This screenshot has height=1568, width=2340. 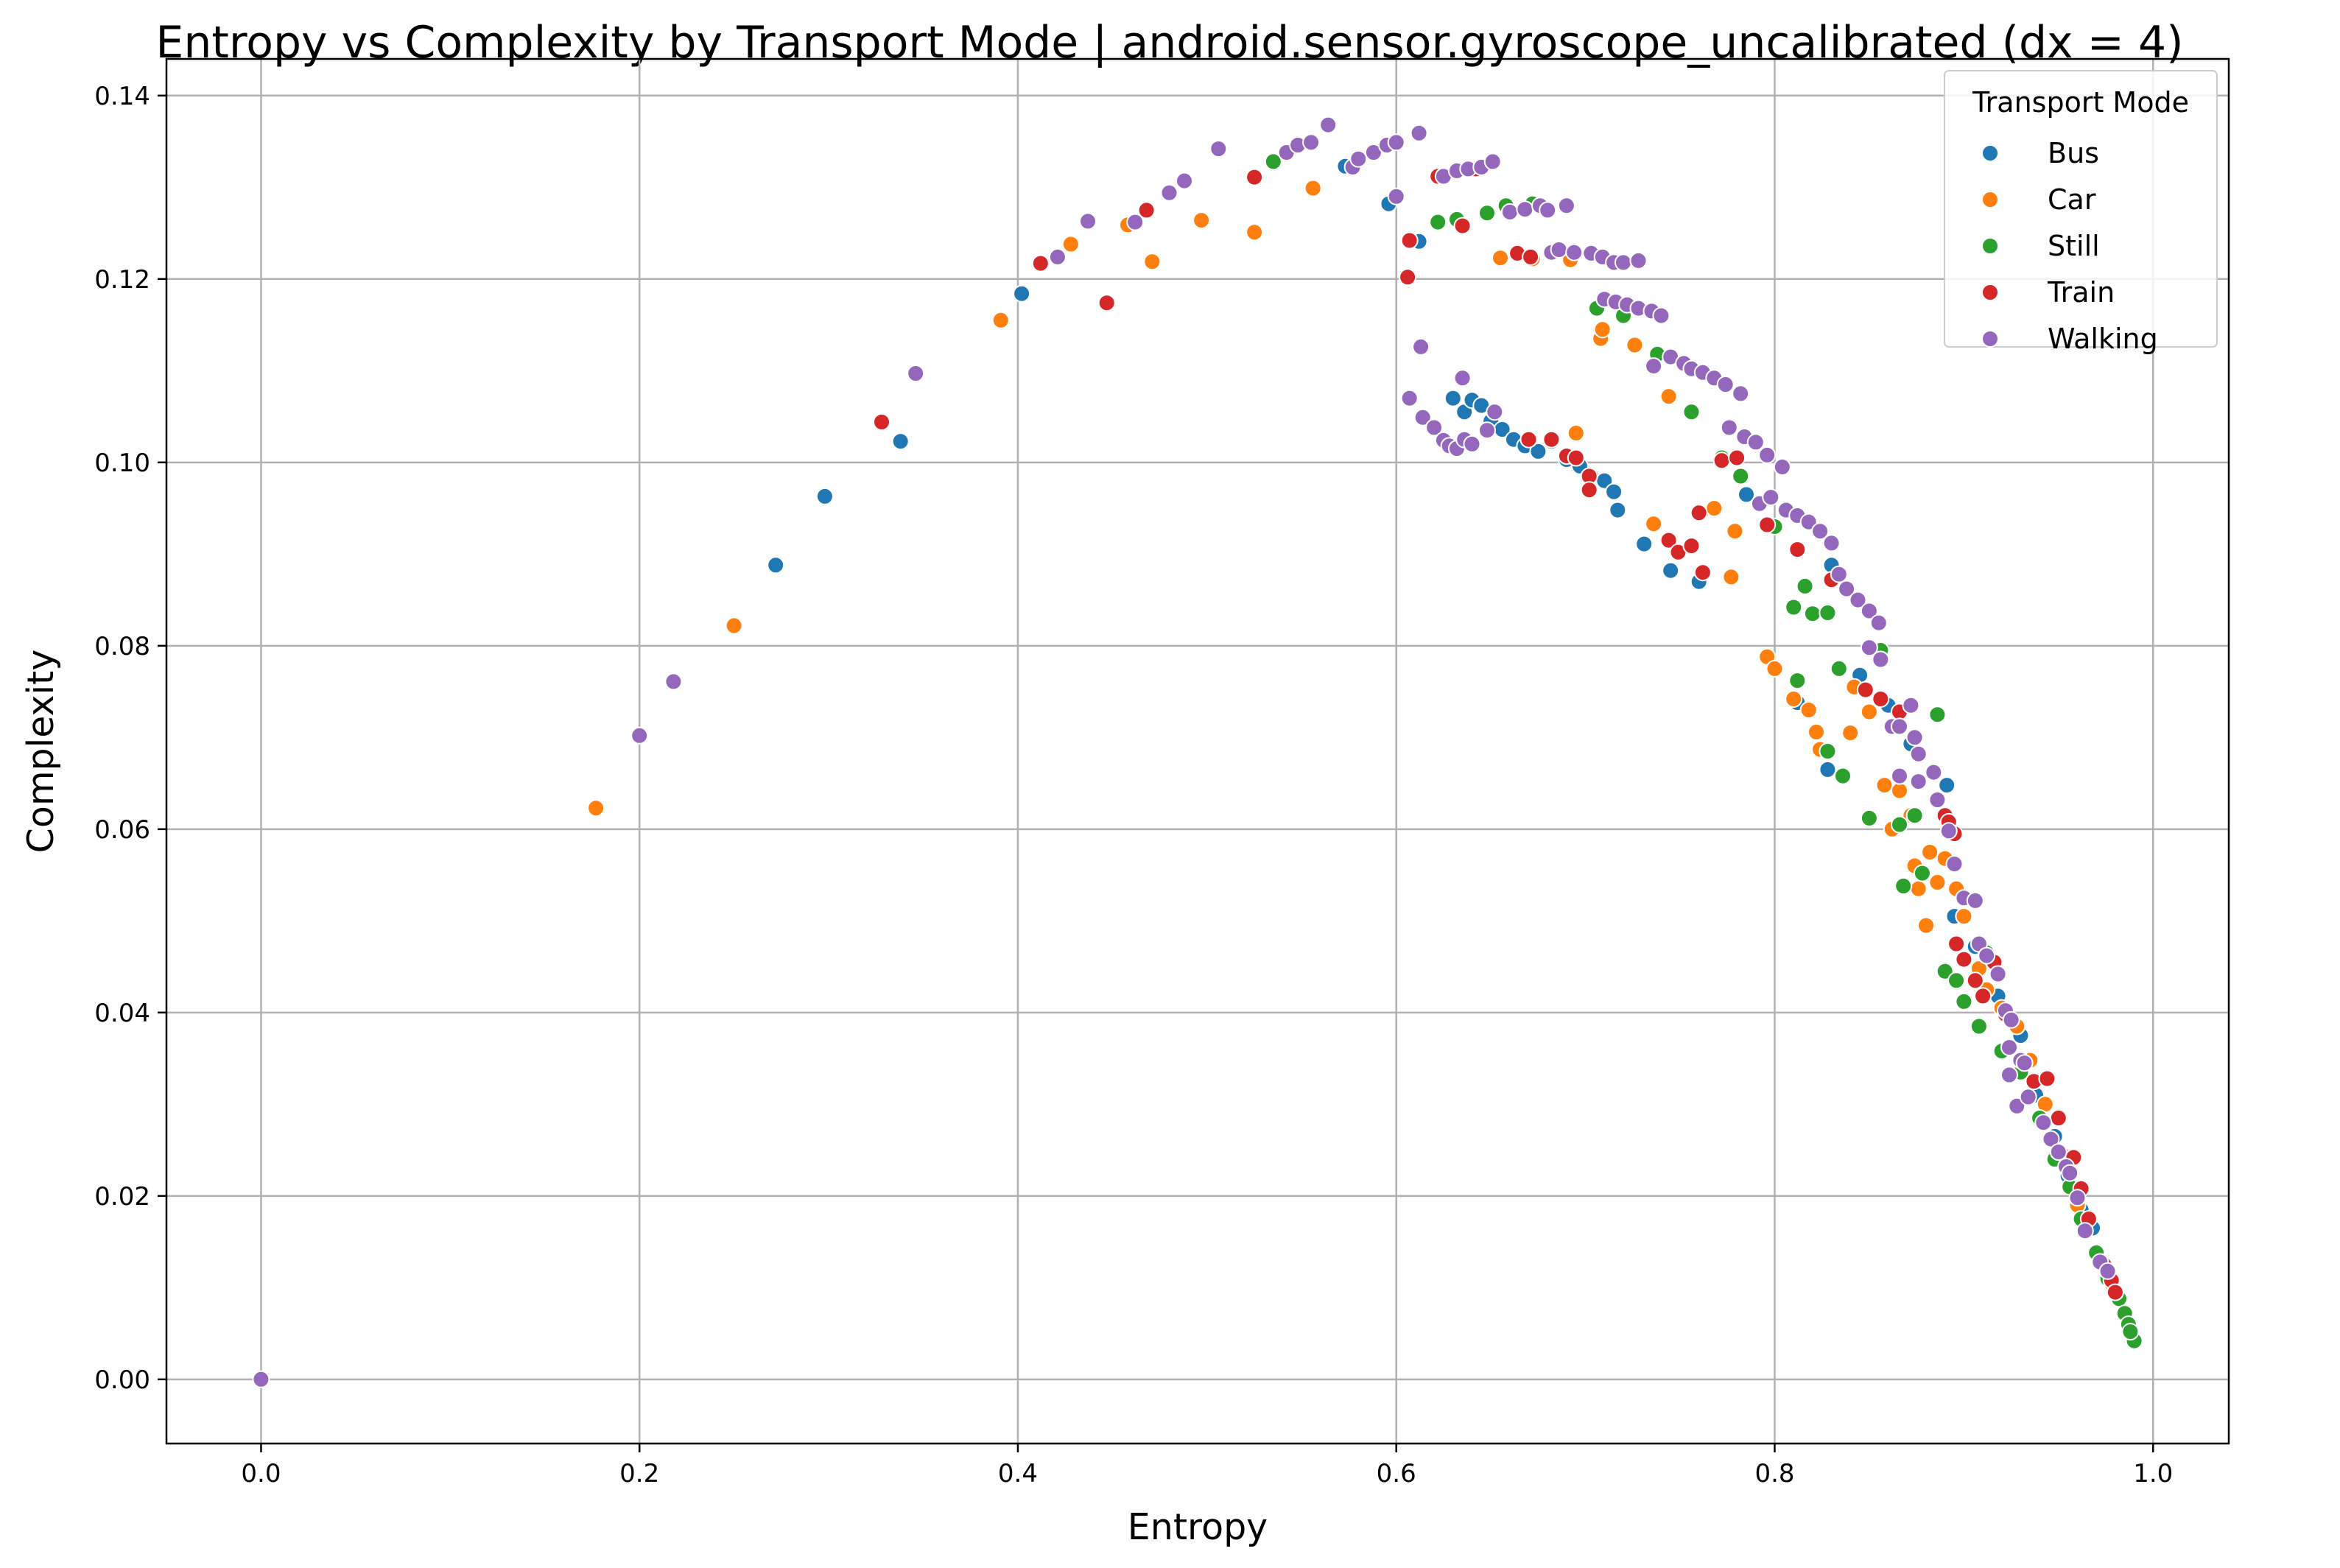 I want to click on y-tick-label: 0.08, so click(x=122, y=646).